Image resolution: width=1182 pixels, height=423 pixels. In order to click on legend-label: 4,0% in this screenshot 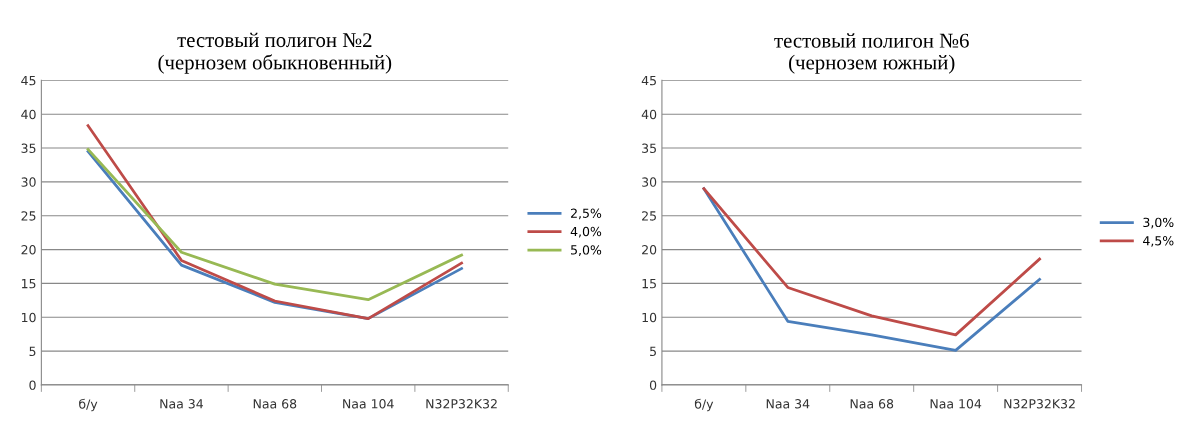, I will do `click(586, 232)`.